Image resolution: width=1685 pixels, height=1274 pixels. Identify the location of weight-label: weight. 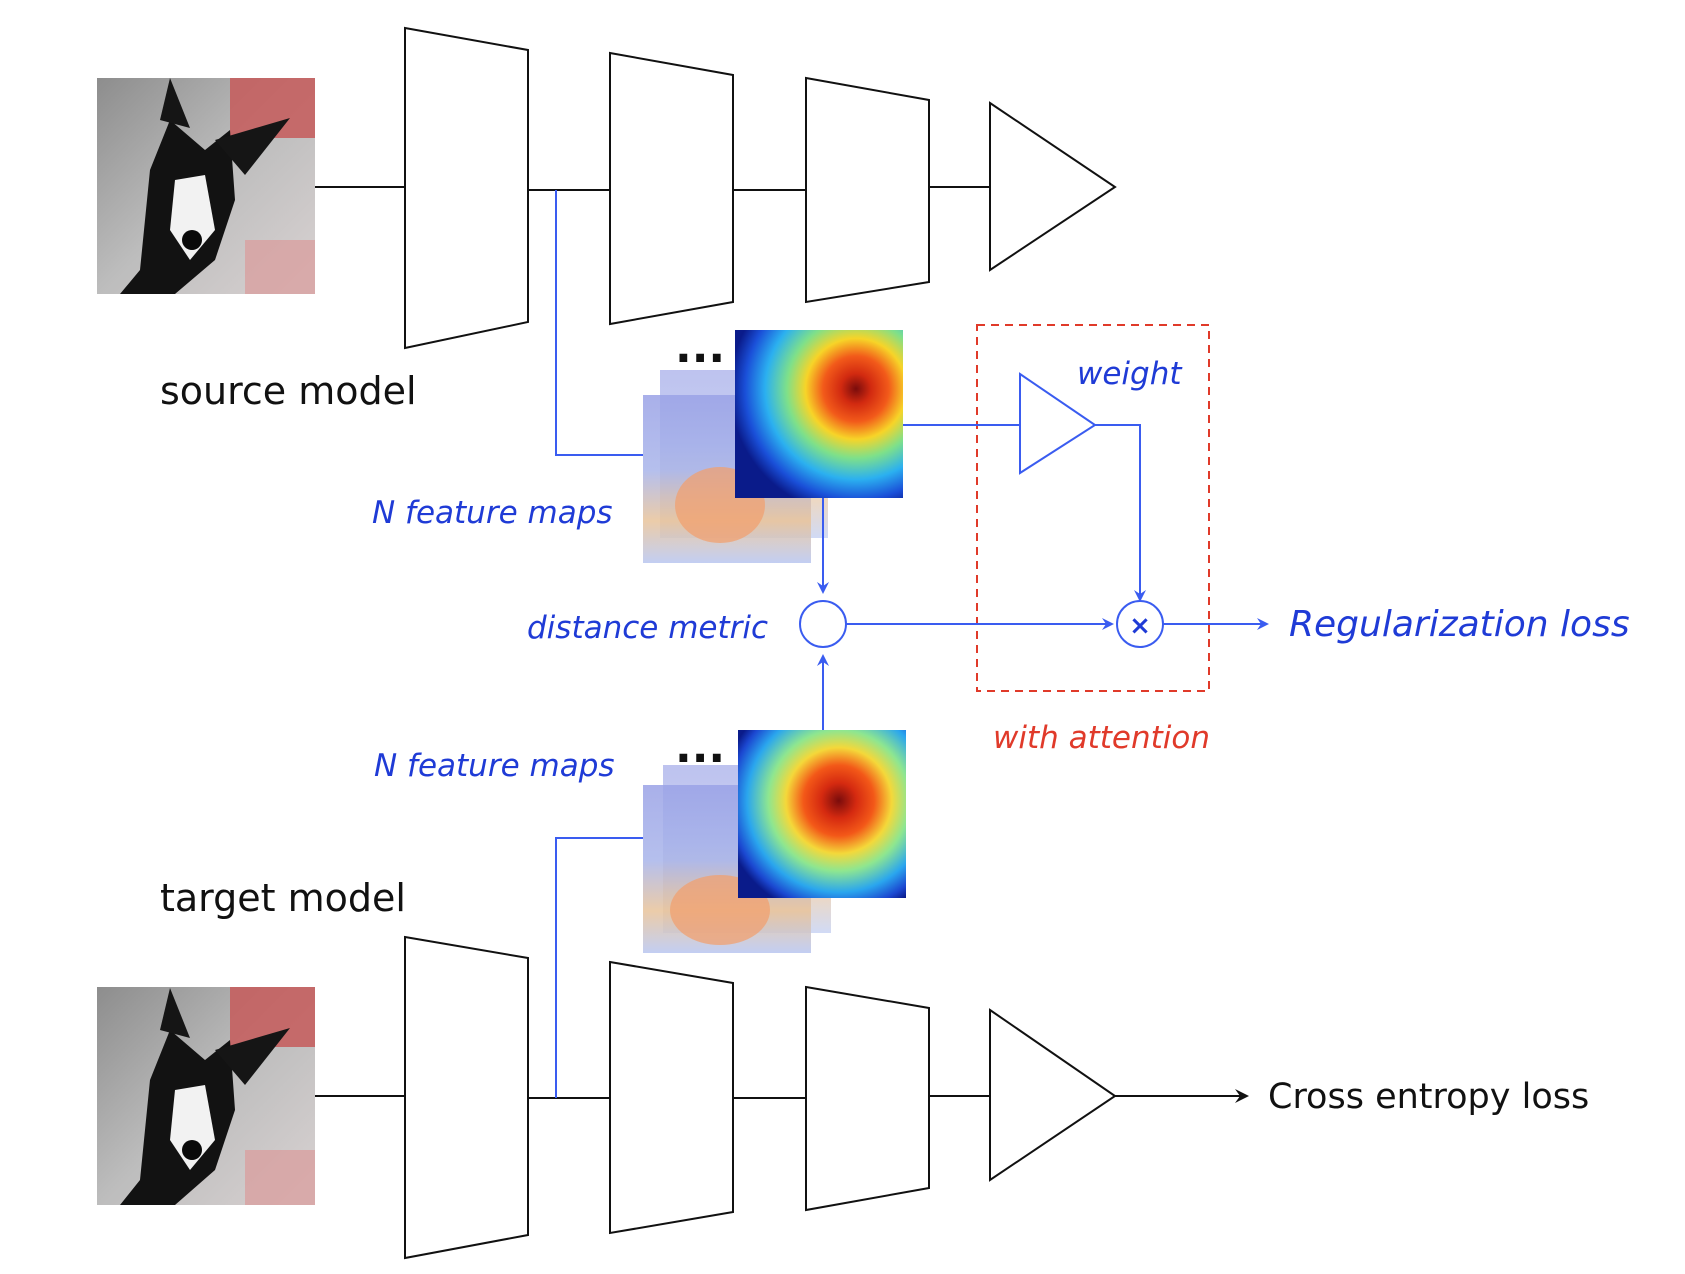
(1130, 374).